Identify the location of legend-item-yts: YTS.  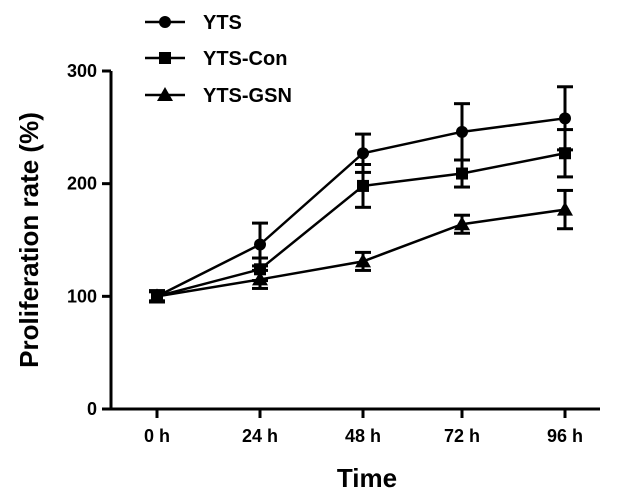
(193, 23).